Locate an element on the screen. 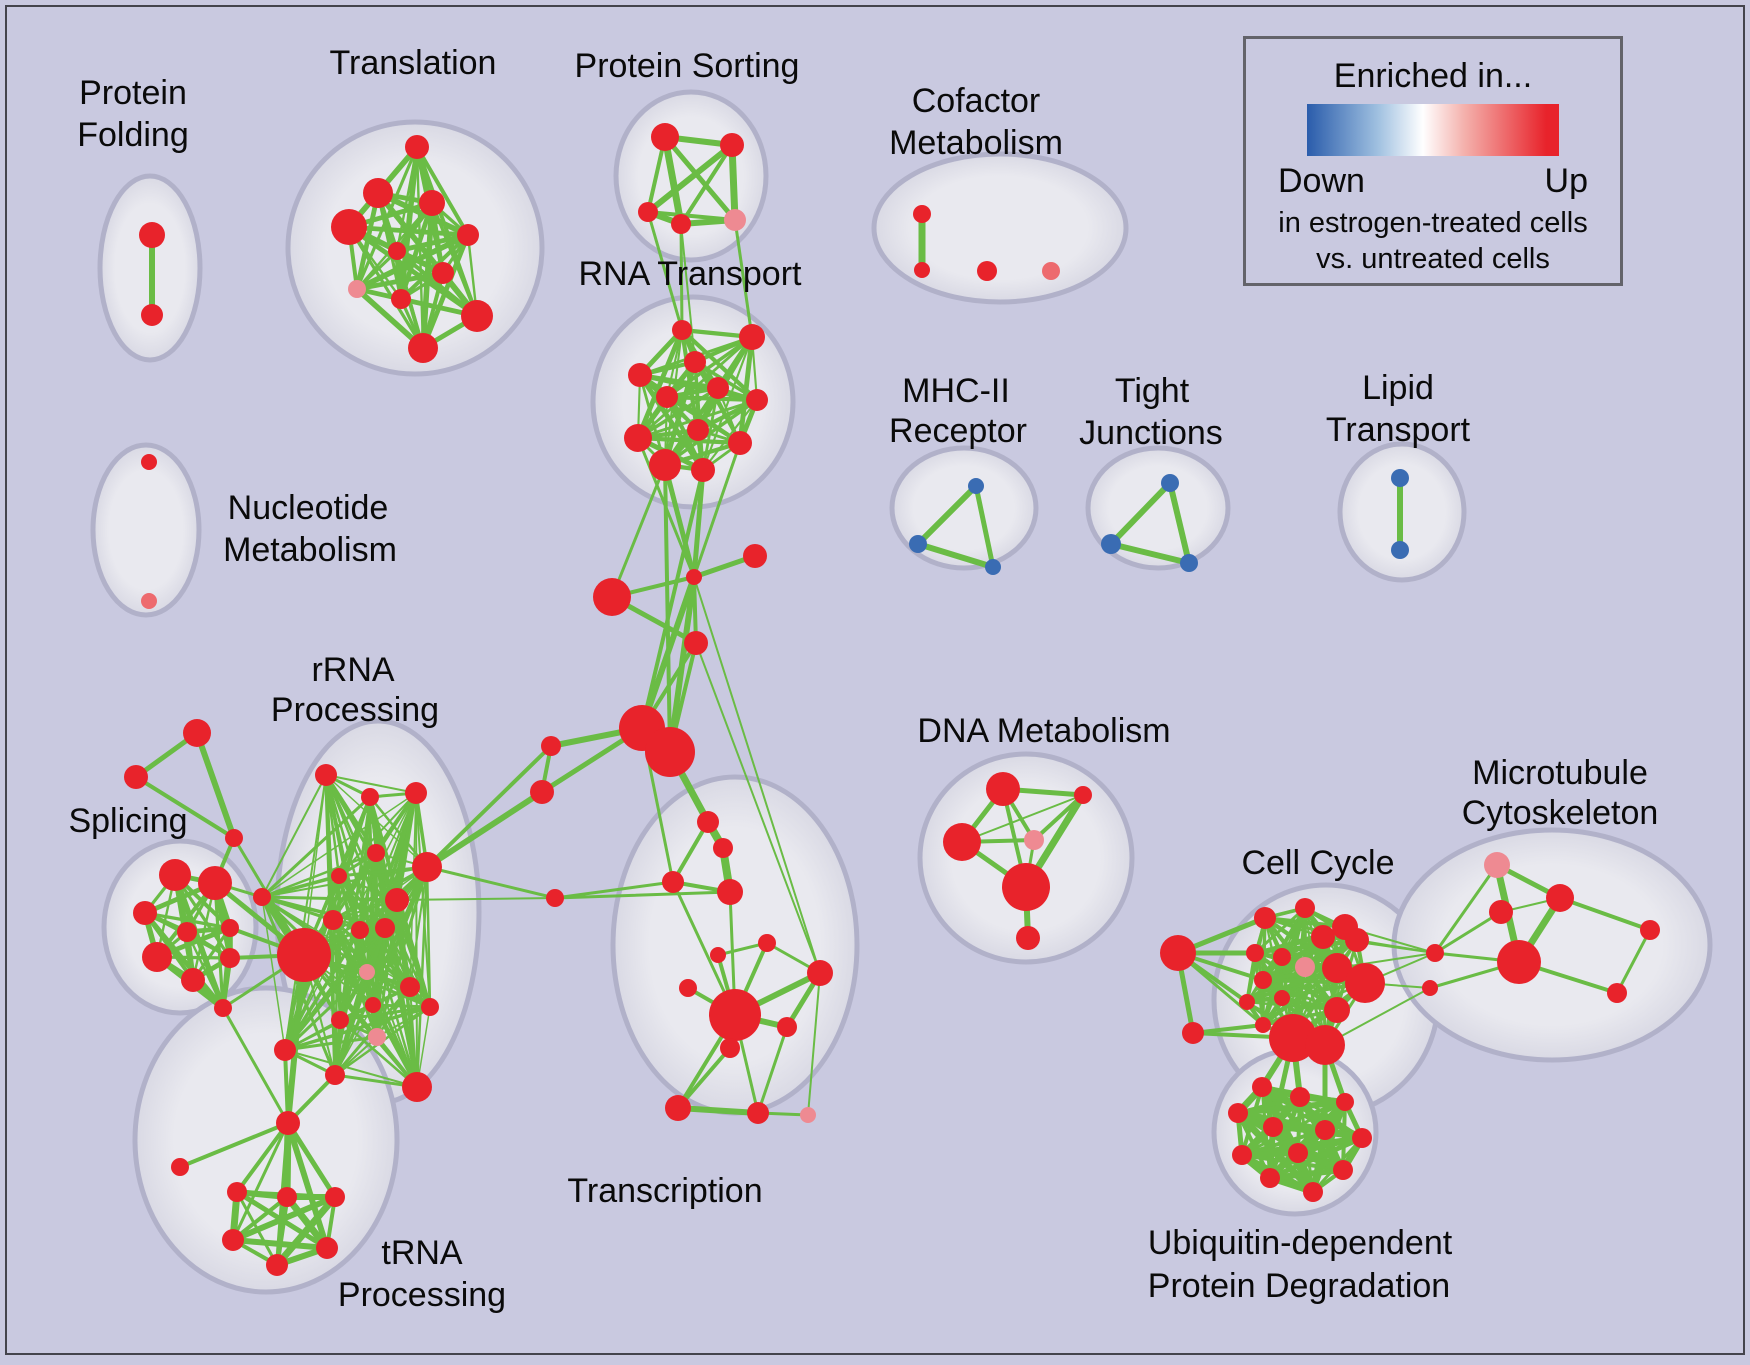 This screenshot has height=1365, width=1750. cluster-label-cofactor-metabolism: Metabolism is located at coordinates (976, 143).